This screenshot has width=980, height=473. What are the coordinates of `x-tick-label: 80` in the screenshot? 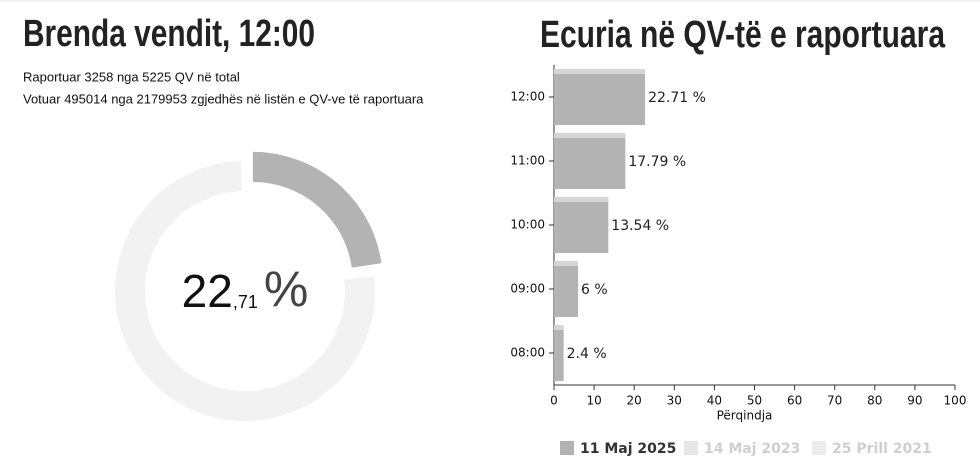 It's located at (874, 401).